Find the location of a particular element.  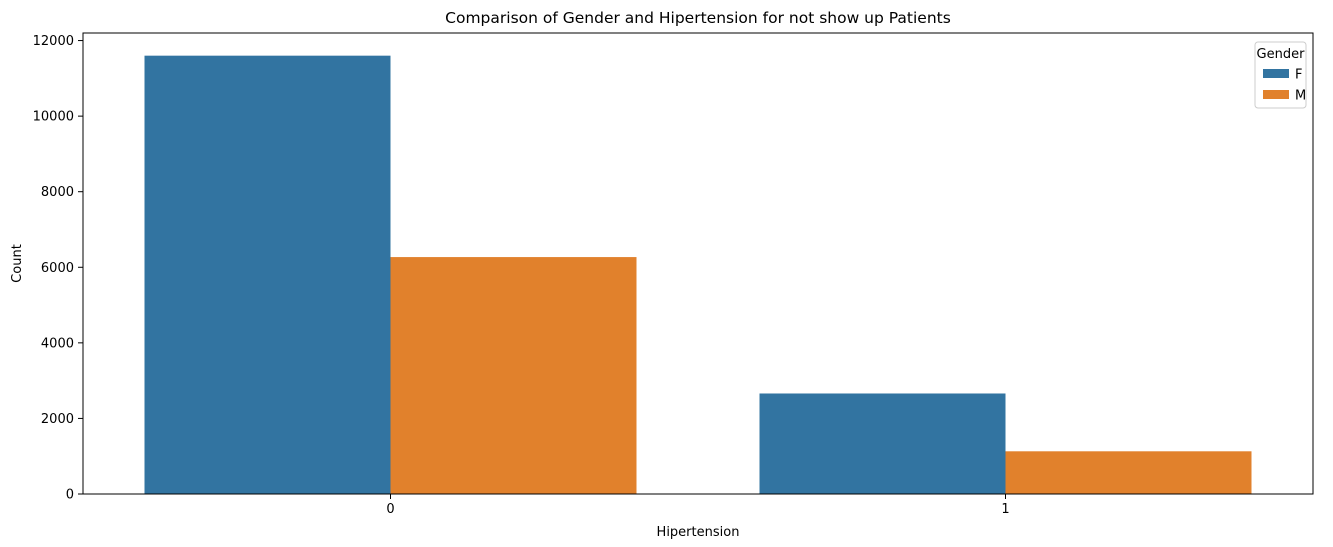

x-tick-label: 0 is located at coordinates (390, 509).